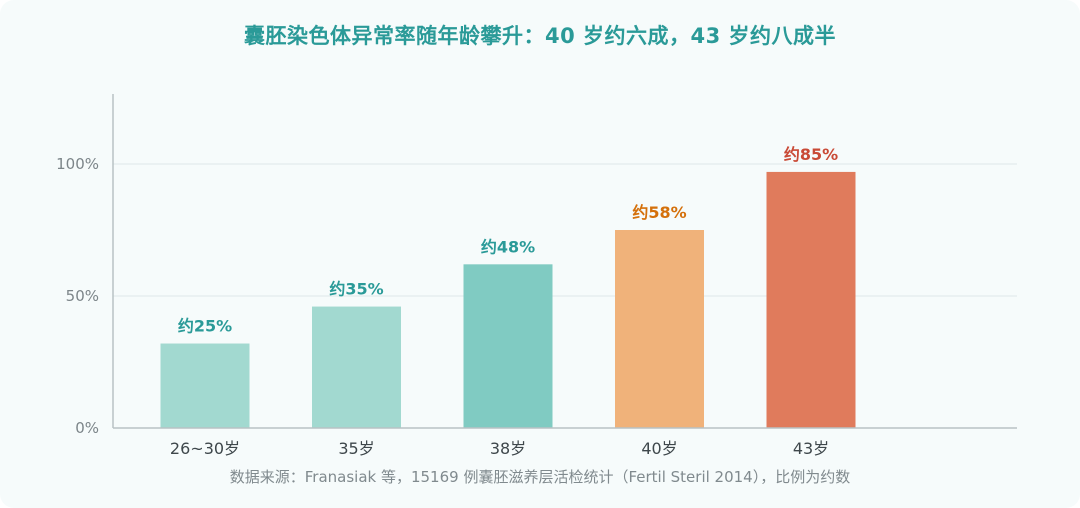  What do you see at coordinates (811, 154) in the screenshot?
I see `data-label: 约85%` at bounding box center [811, 154].